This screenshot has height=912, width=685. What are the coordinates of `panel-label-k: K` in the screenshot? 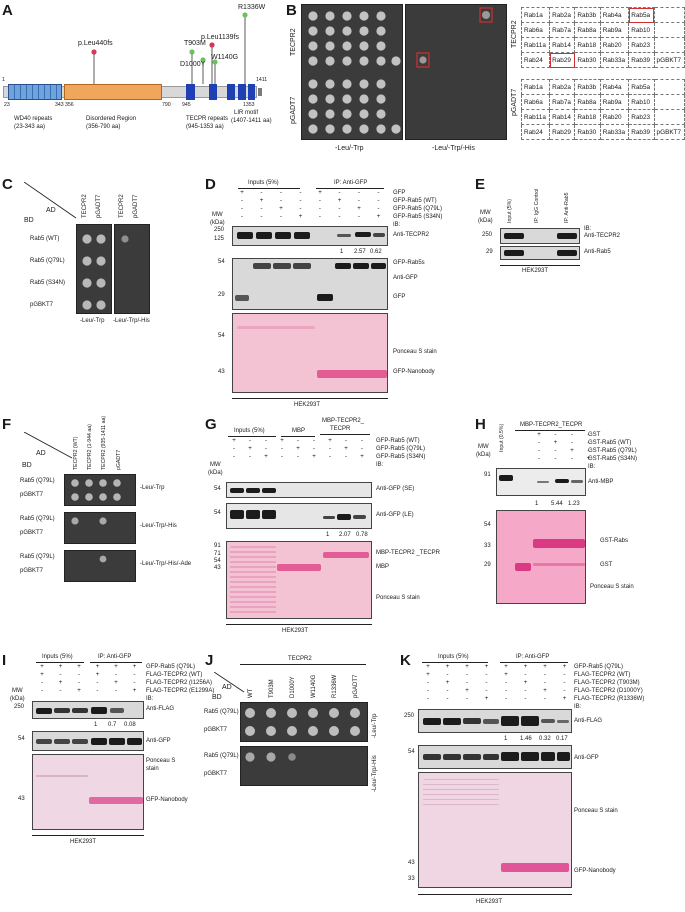 It's located at (405, 660).